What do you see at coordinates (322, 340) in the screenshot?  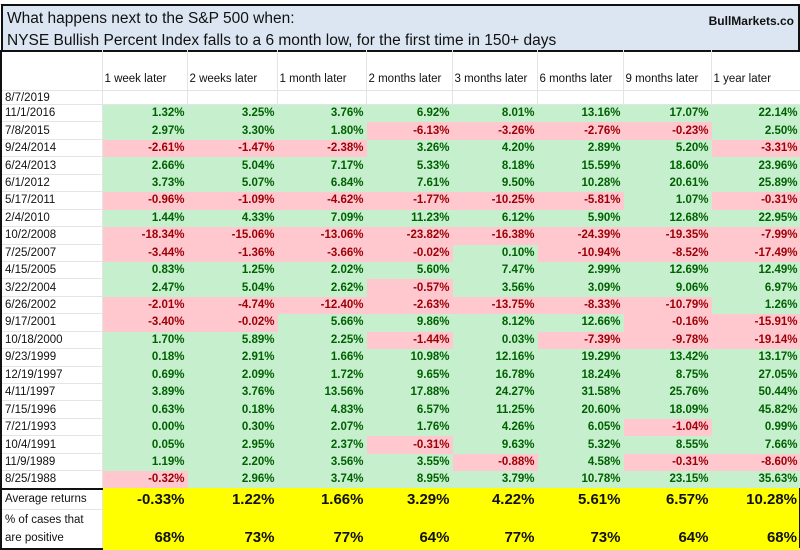 I see `return-cell: 2.25%` at bounding box center [322, 340].